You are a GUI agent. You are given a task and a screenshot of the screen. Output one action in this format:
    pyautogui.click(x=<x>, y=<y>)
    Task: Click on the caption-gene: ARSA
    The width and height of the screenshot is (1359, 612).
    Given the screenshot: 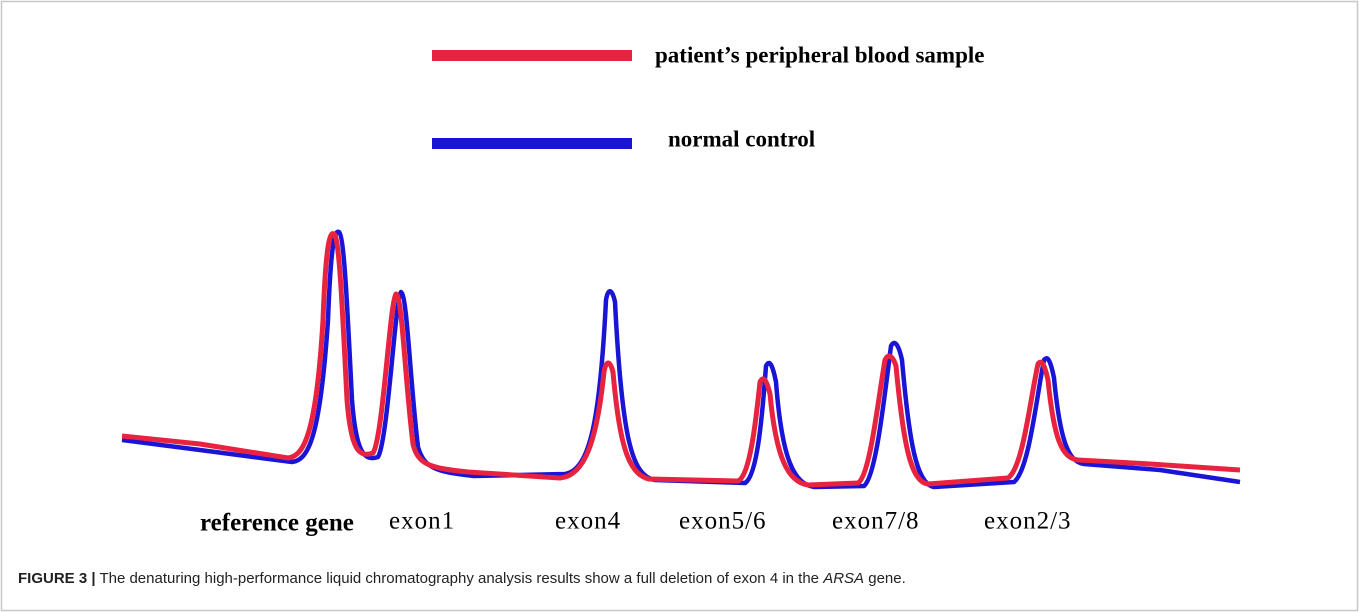 What is the action you would take?
    pyautogui.click(x=843, y=578)
    